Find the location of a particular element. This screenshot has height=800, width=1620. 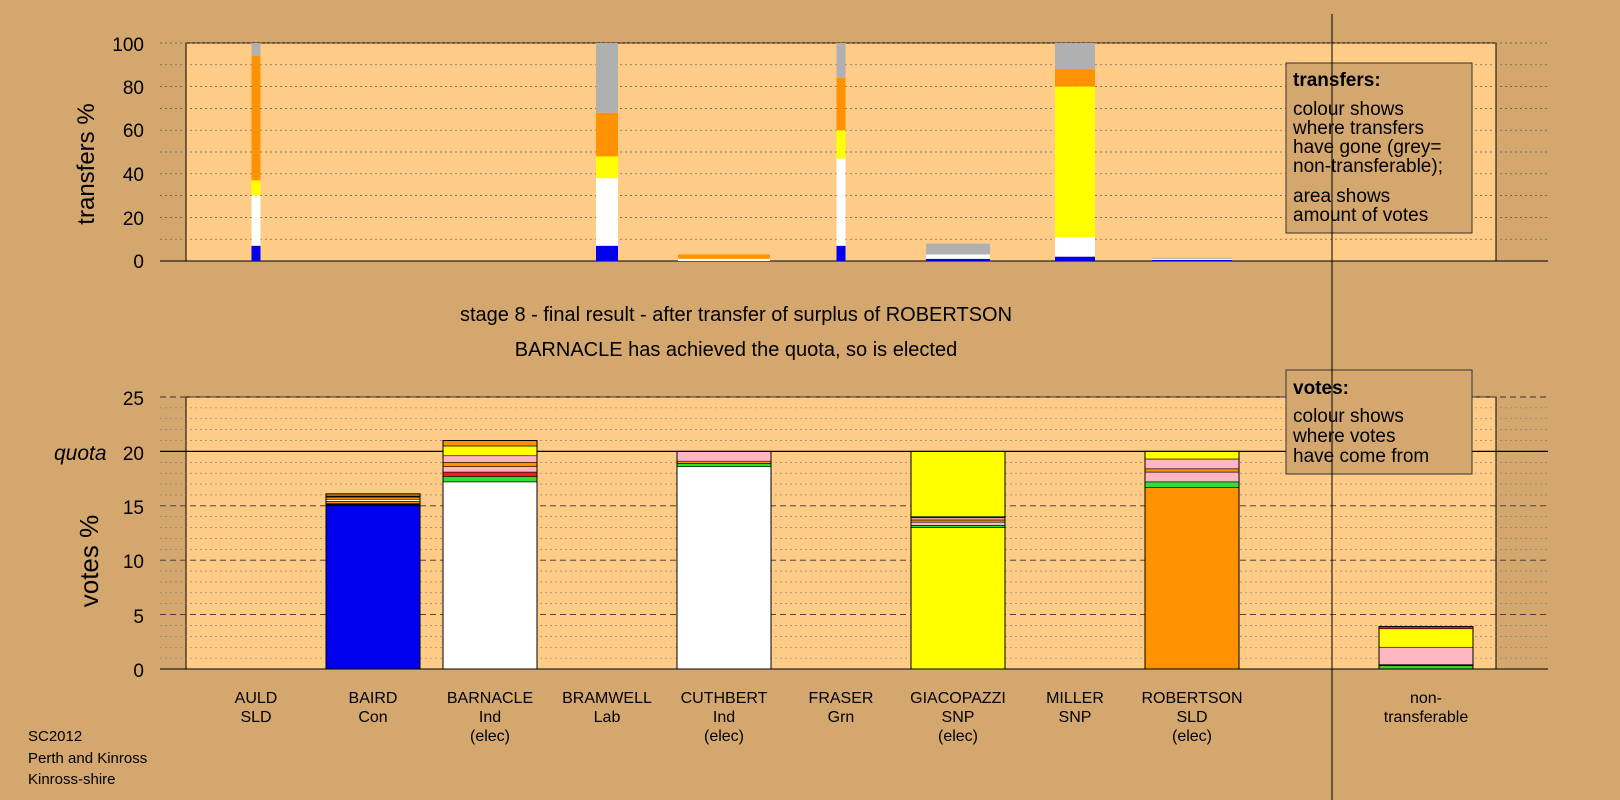

footer-council: Perth and Kinross is located at coordinates (87, 758).